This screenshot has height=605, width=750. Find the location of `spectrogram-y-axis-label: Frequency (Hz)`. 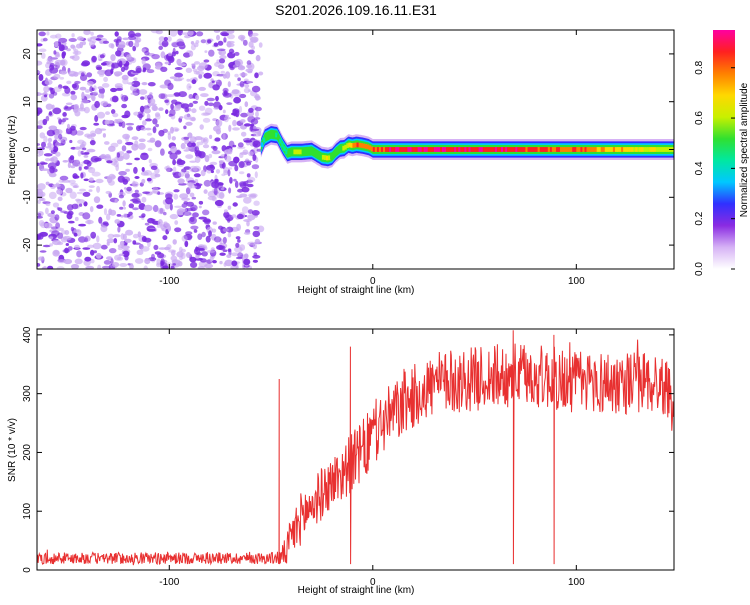

spectrogram-y-axis-label: Frequency (Hz) is located at coordinates (12, 150).